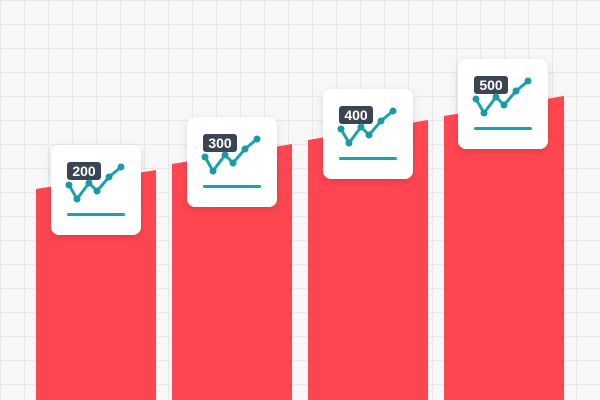  I want to click on stat-card-2: 300, so click(232, 162).